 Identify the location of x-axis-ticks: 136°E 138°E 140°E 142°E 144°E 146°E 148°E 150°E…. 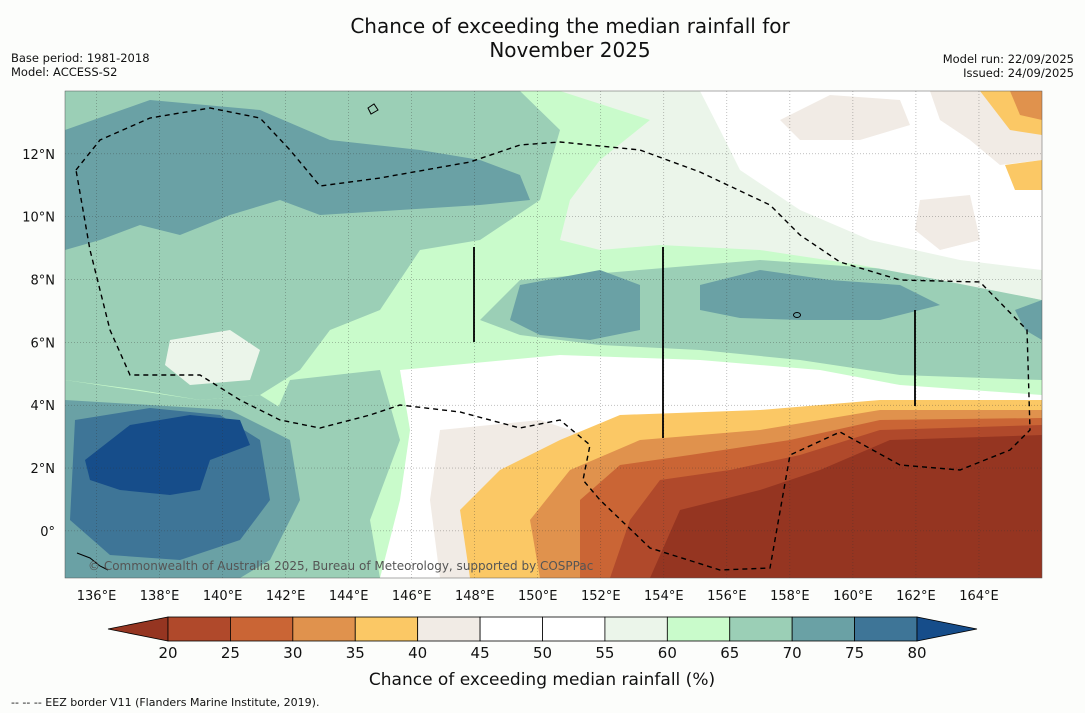
(538, 596).